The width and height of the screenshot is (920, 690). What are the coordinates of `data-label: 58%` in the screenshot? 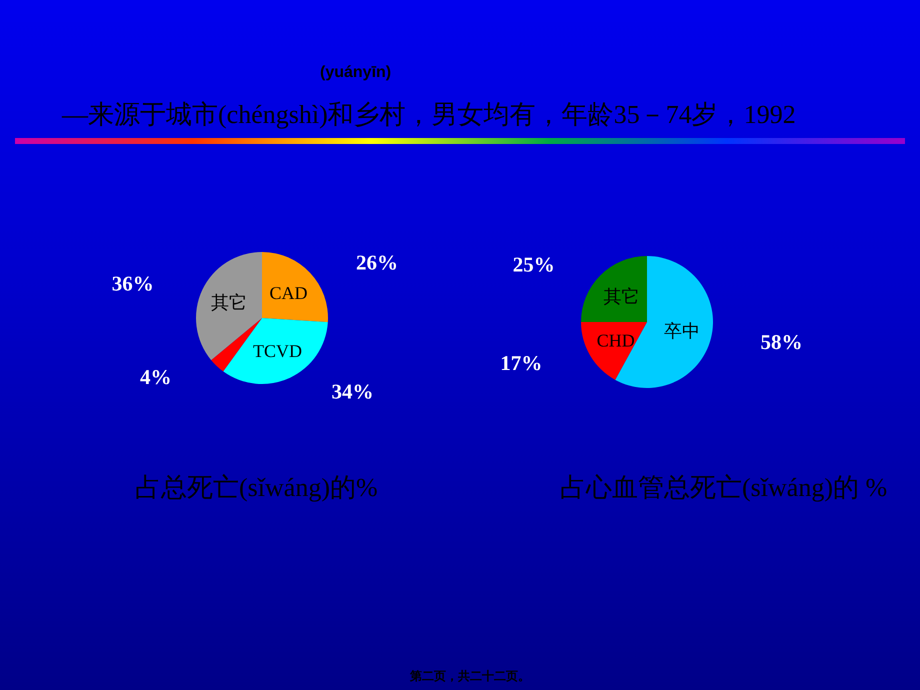 It's located at (781, 342).